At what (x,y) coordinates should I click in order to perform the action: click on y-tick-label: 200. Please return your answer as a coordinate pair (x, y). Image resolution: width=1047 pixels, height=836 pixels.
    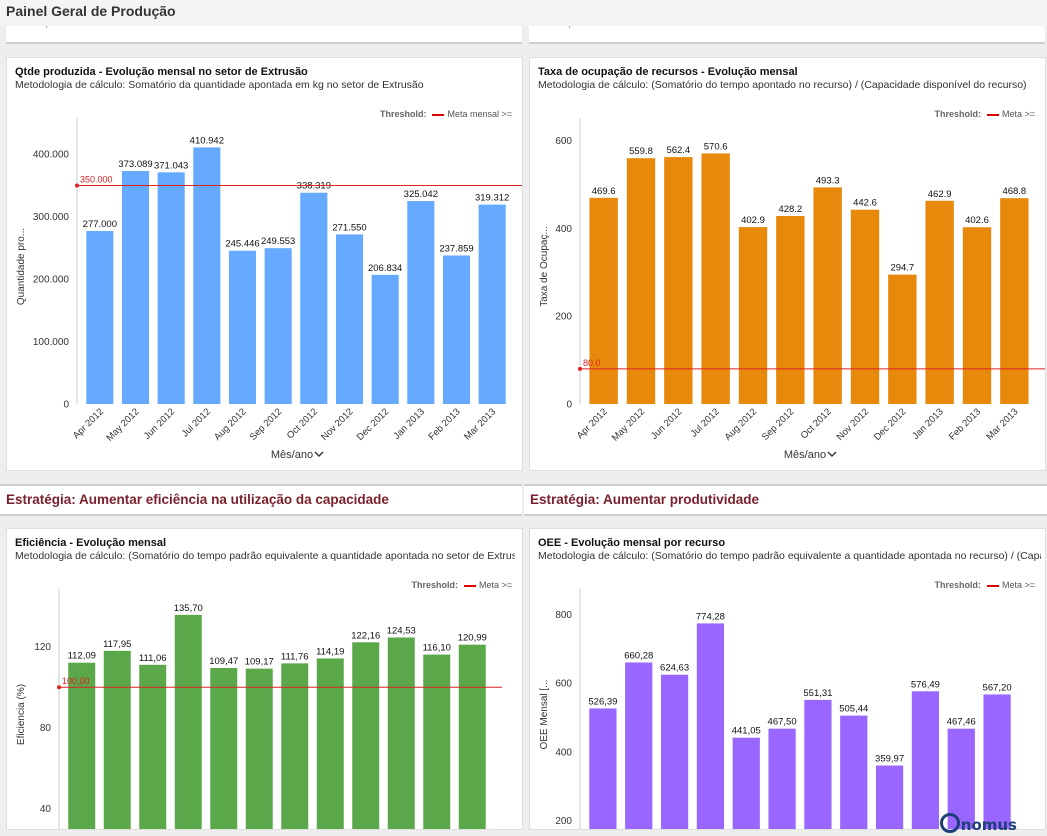
    Looking at the image, I should click on (563, 317).